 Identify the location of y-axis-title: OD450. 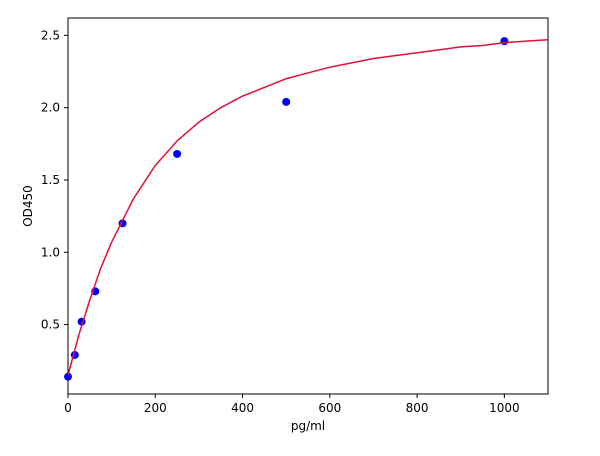
(28, 206).